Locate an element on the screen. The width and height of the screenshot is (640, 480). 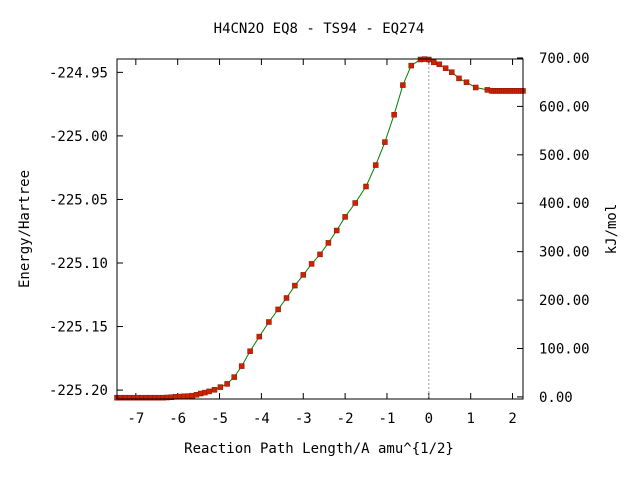
chart-title: H4CN2O EQ8 - TS94 - EQ274 is located at coordinates (319, 29).